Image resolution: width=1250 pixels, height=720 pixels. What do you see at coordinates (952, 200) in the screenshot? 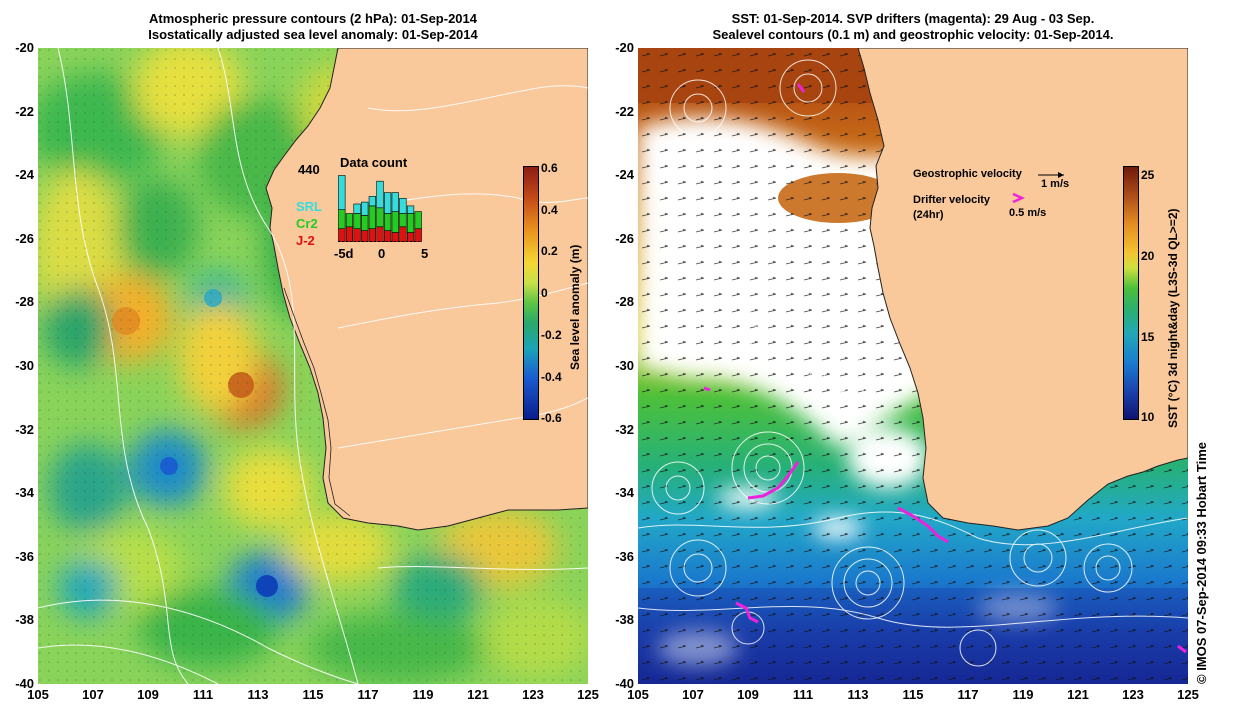
I see `drifter-label-line1: Drifter velocity` at bounding box center [952, 200].